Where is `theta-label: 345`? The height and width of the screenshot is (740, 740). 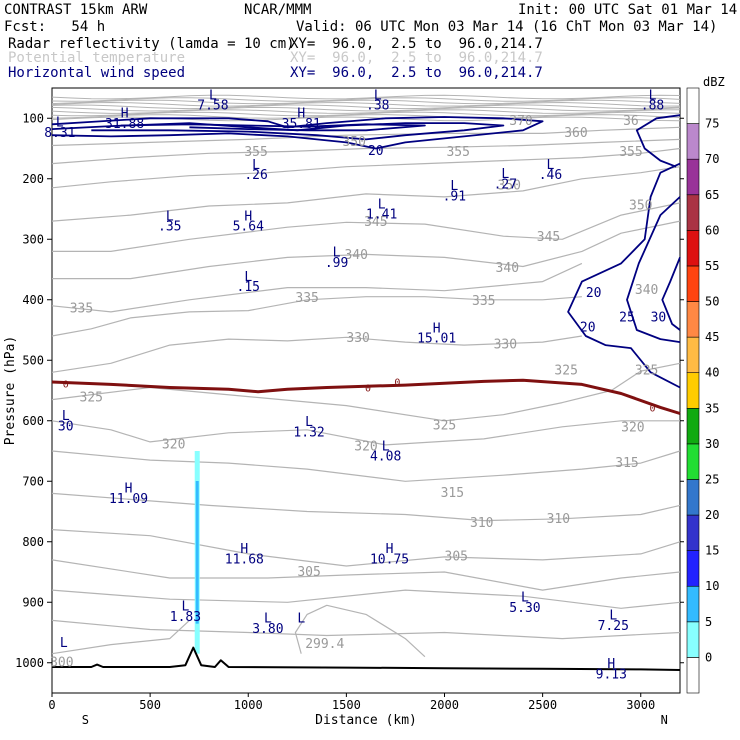
theta-label: 345 is located at coordinates (548, 237).